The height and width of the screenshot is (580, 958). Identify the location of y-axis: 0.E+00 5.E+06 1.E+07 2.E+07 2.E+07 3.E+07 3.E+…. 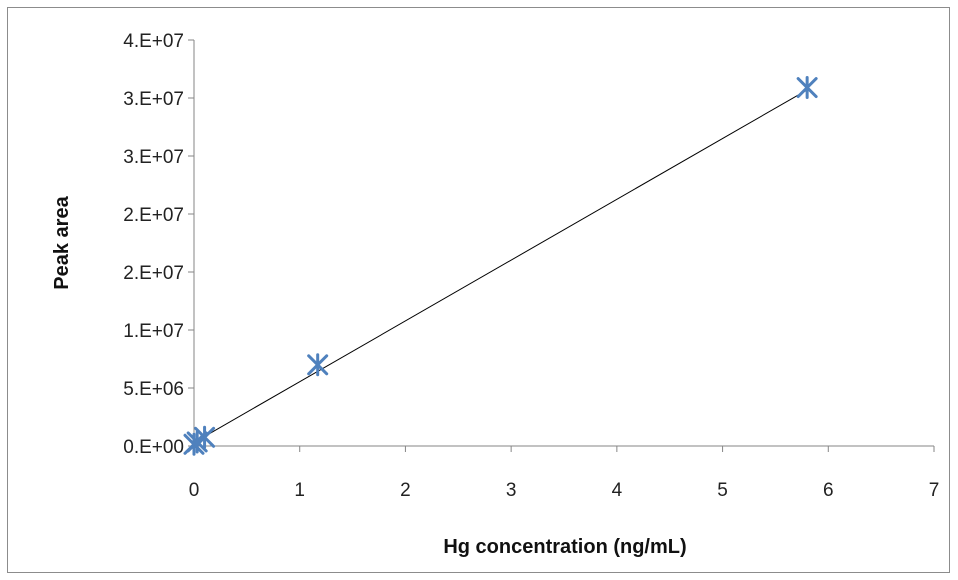
(159, 244).